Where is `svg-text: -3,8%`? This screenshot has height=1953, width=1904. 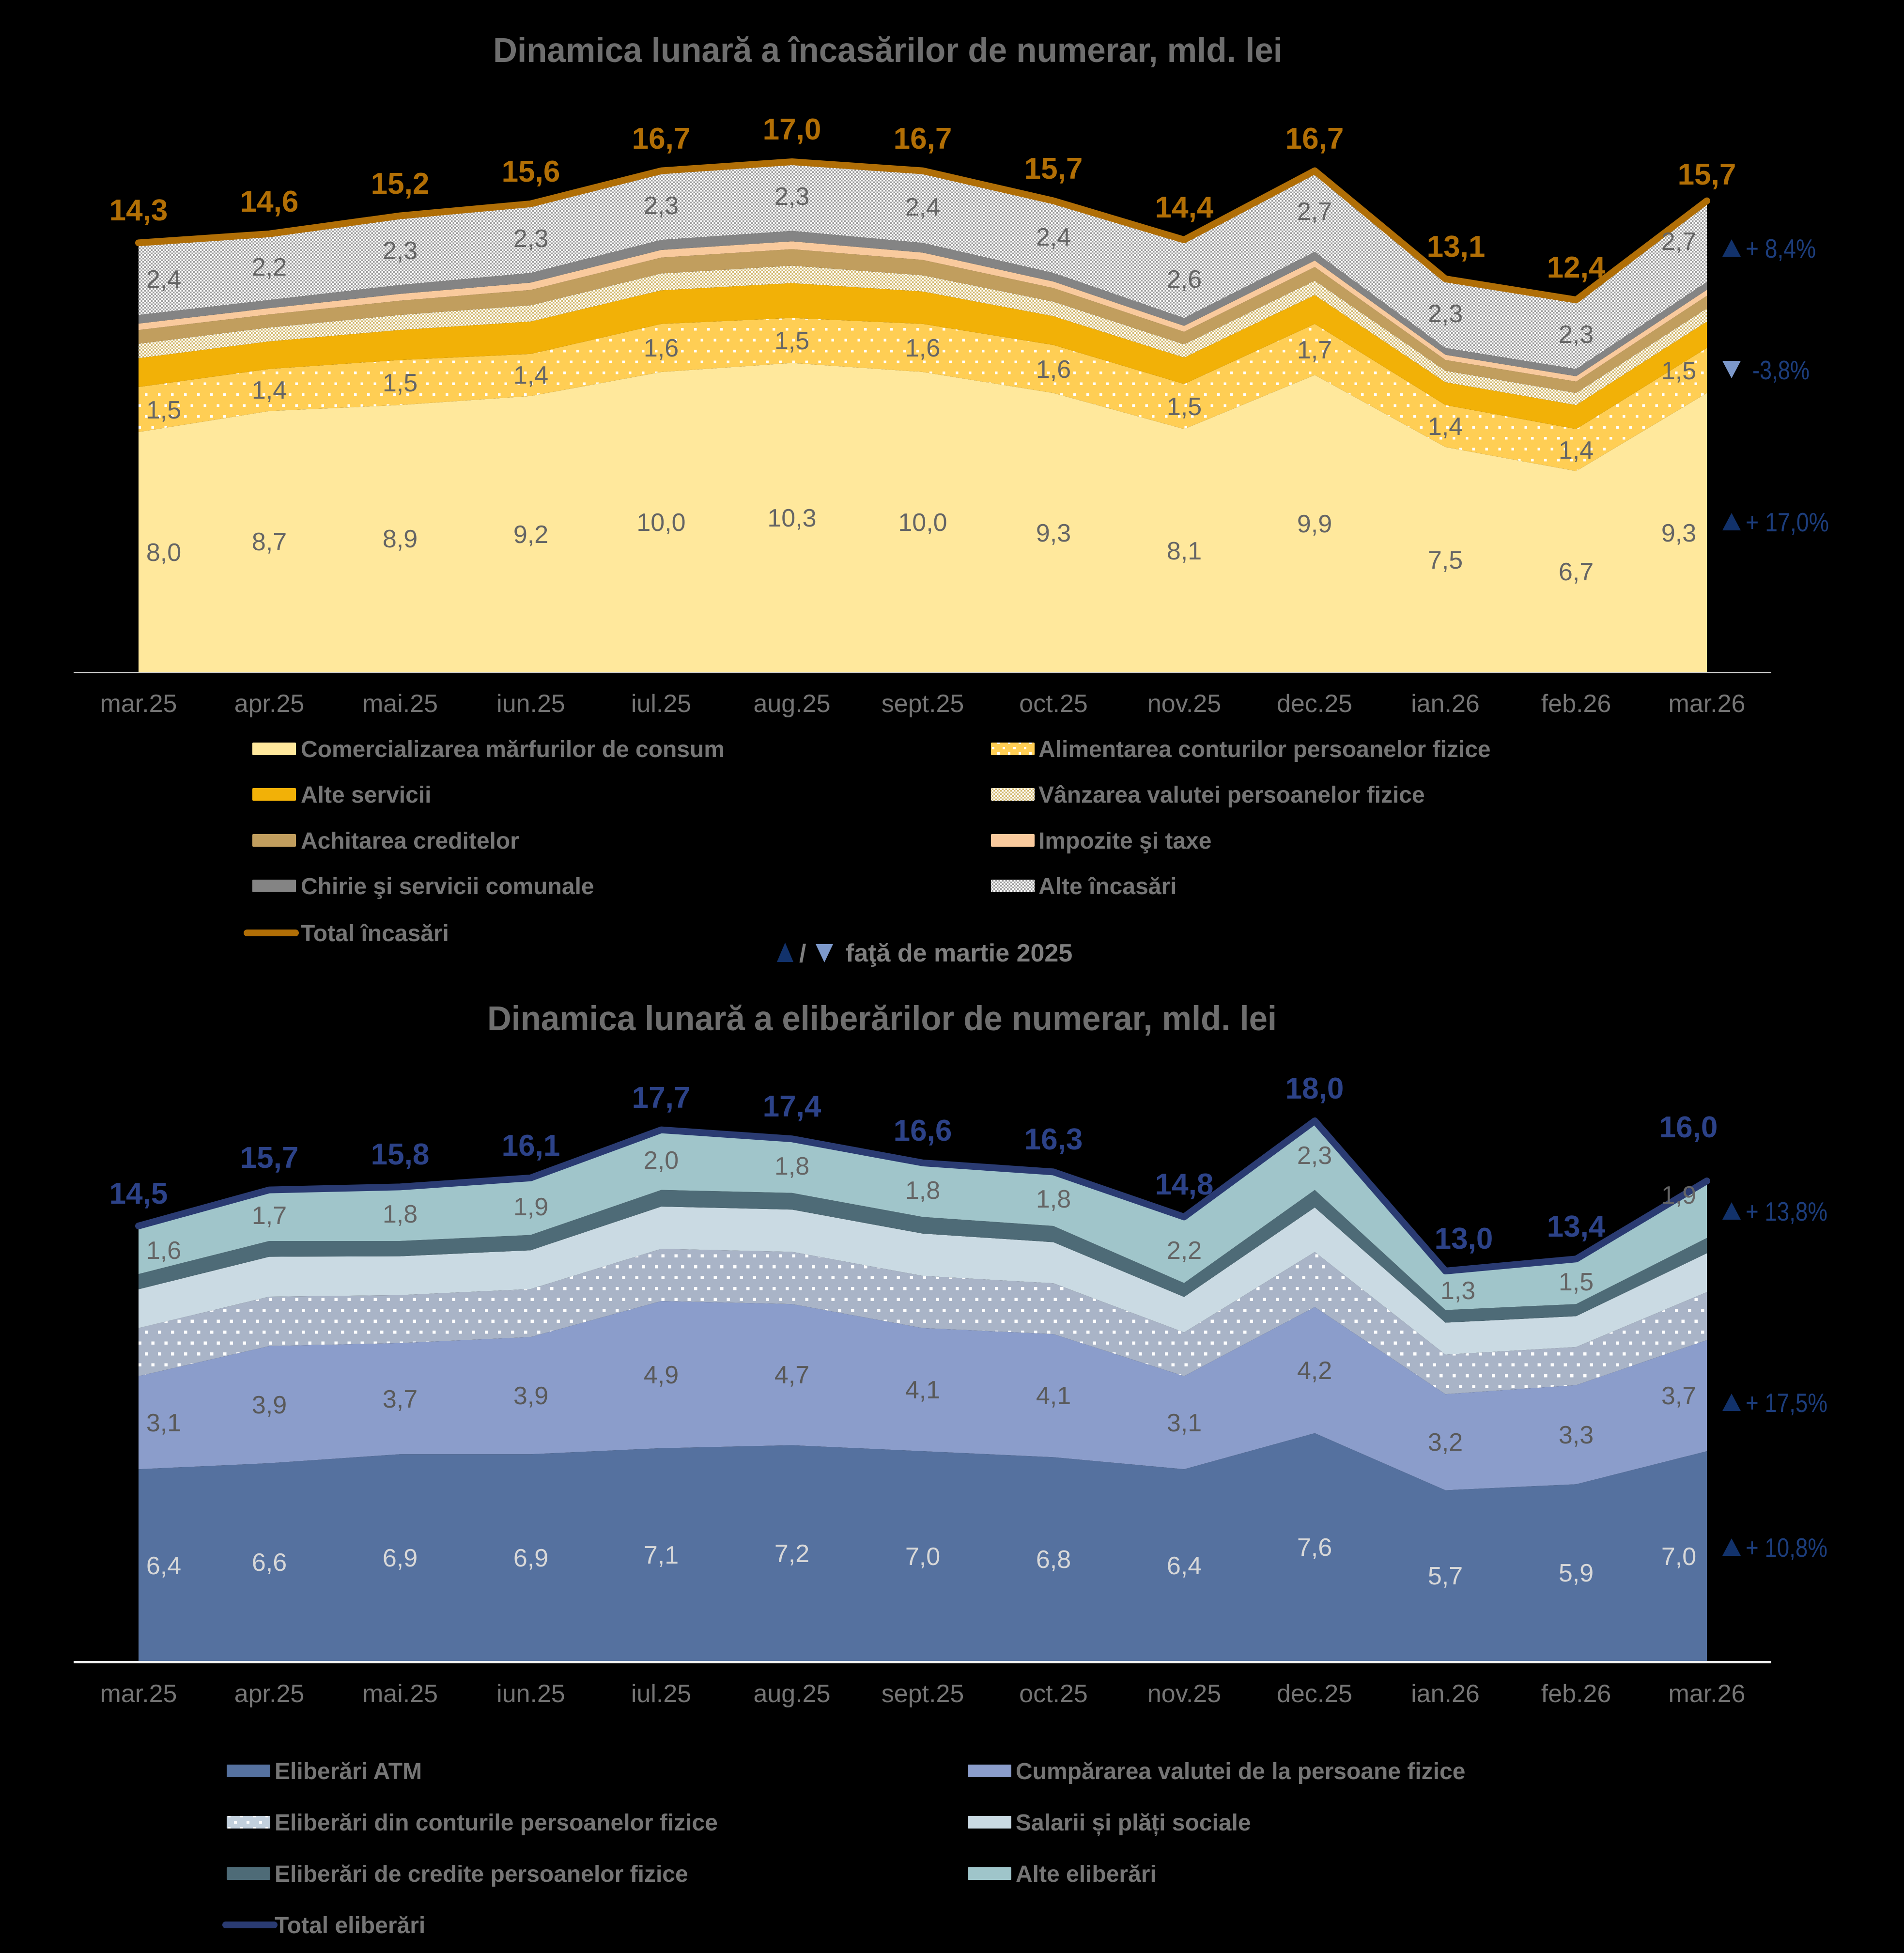
svg-text: -3,8% is located at coordinates (1781, 370).